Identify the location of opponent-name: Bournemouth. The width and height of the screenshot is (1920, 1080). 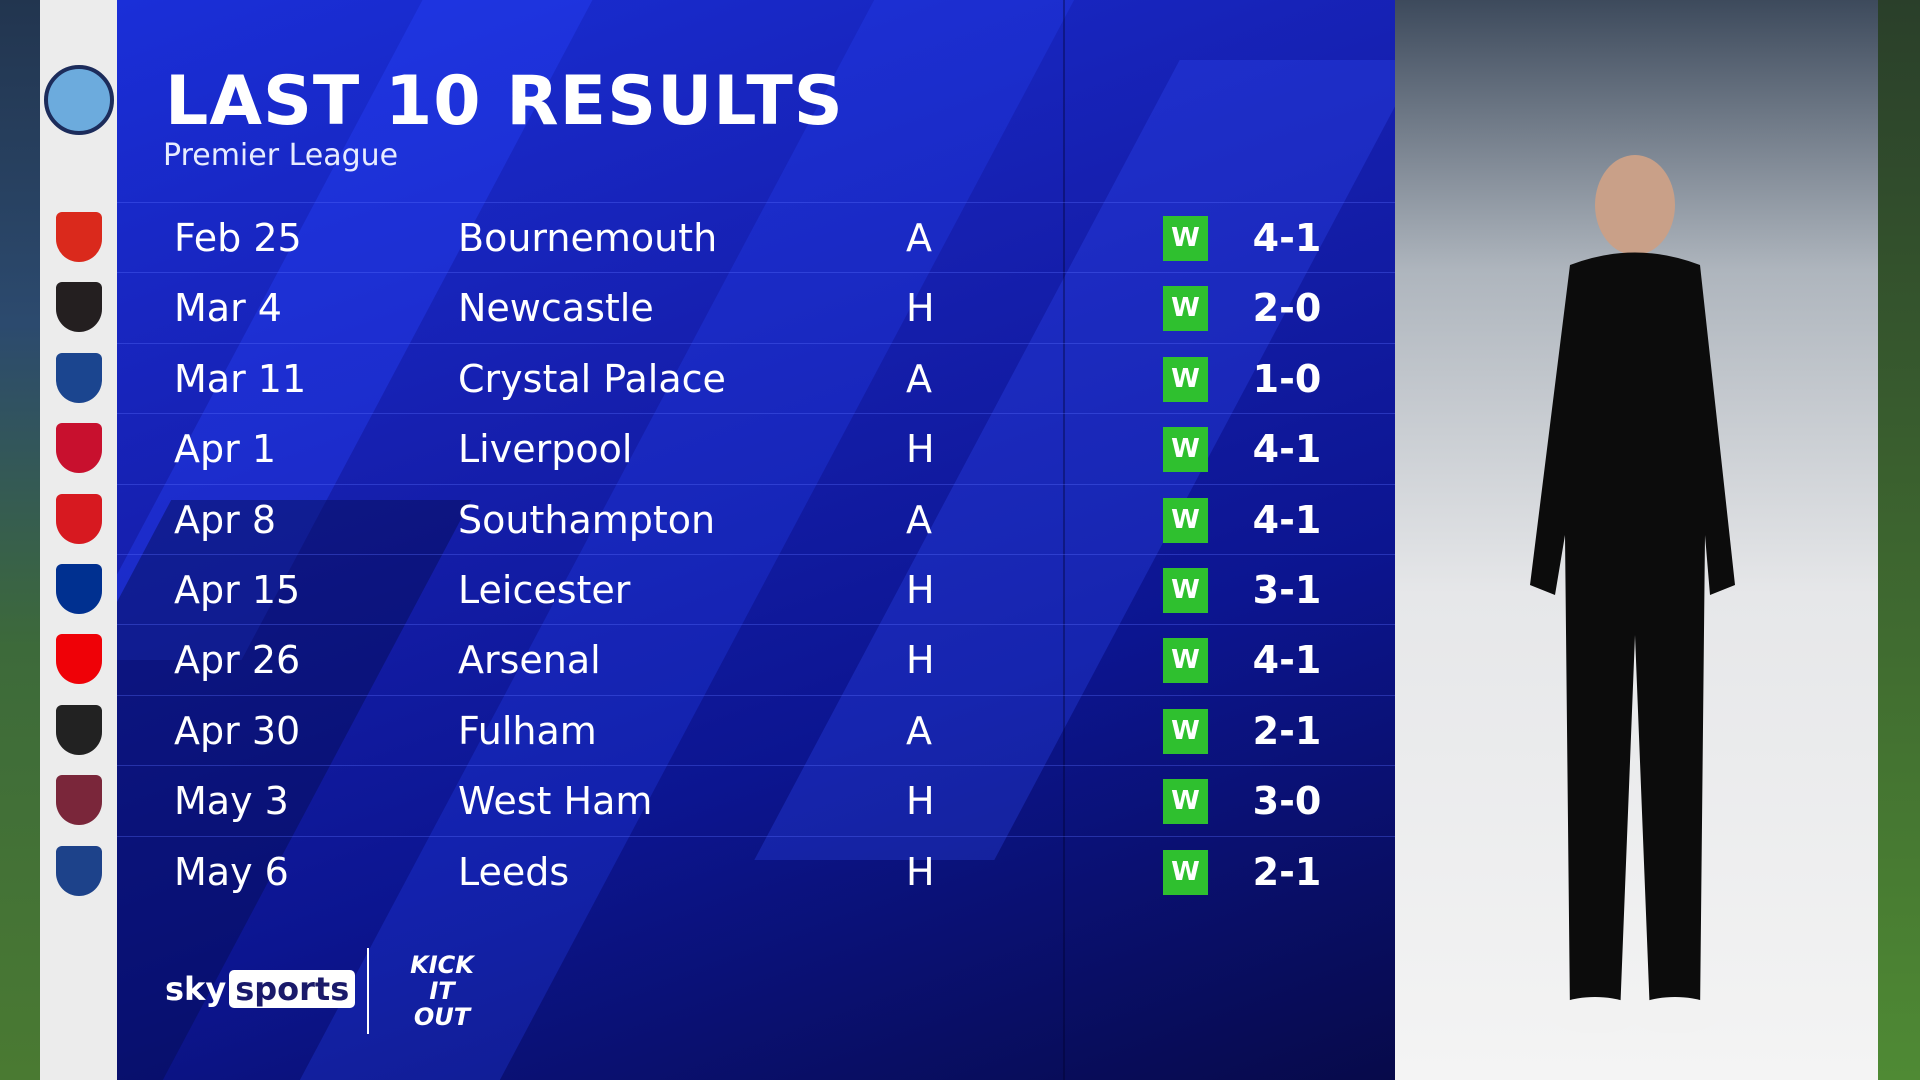
(588, 238).